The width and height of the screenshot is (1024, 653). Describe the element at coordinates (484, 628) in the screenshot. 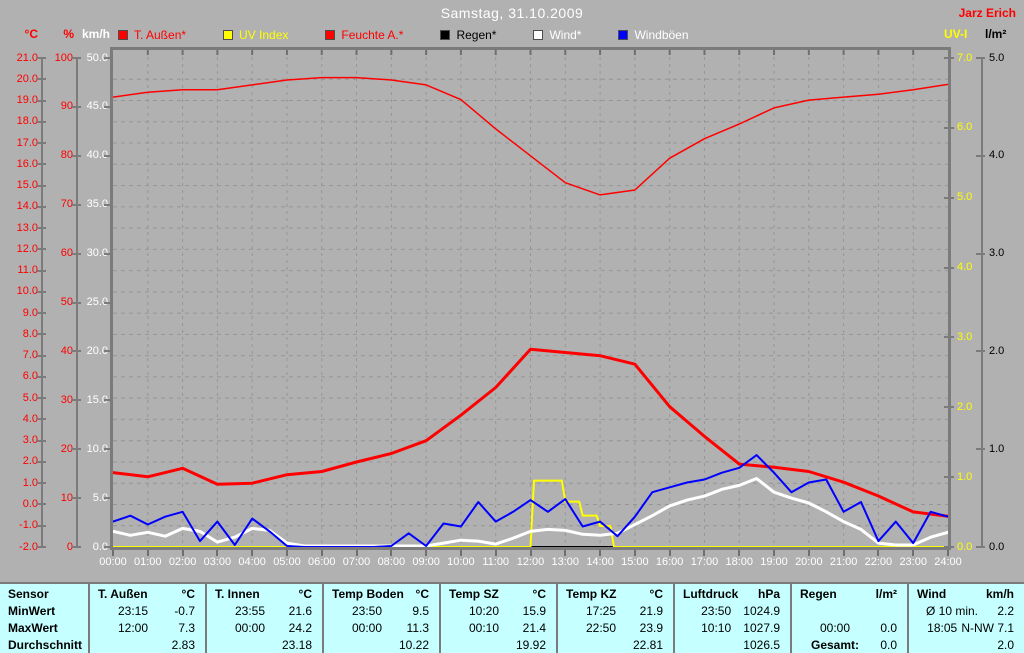

I see `value-time: 00:10` at that location.